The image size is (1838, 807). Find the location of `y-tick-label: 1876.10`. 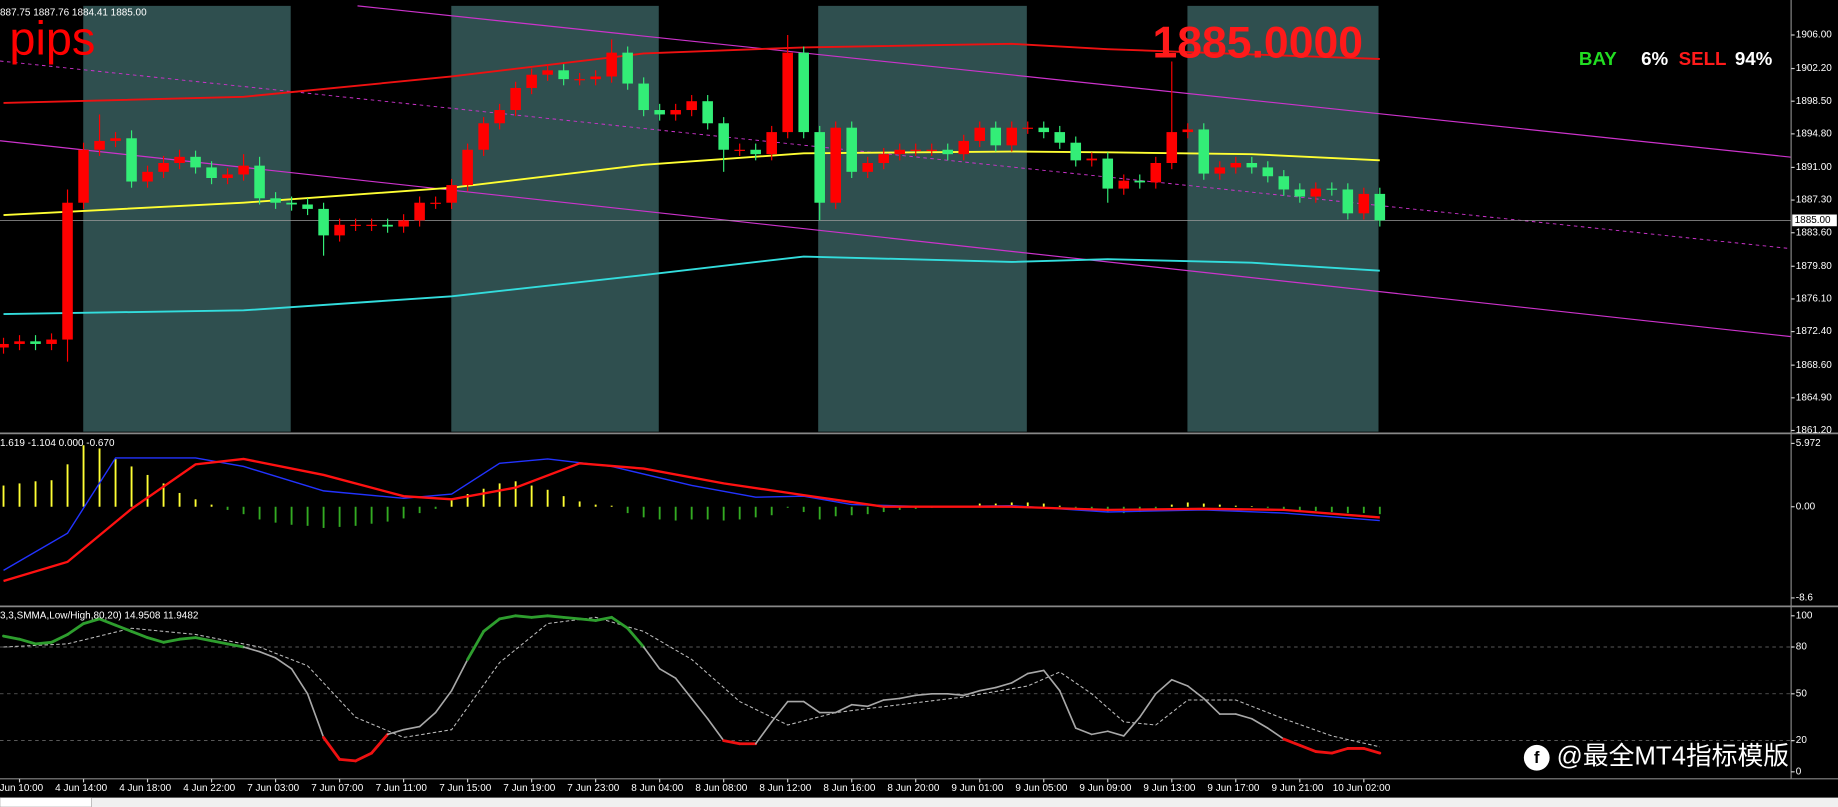

y-tick-label: 1876.10 is located at coordinates (1814, 299).